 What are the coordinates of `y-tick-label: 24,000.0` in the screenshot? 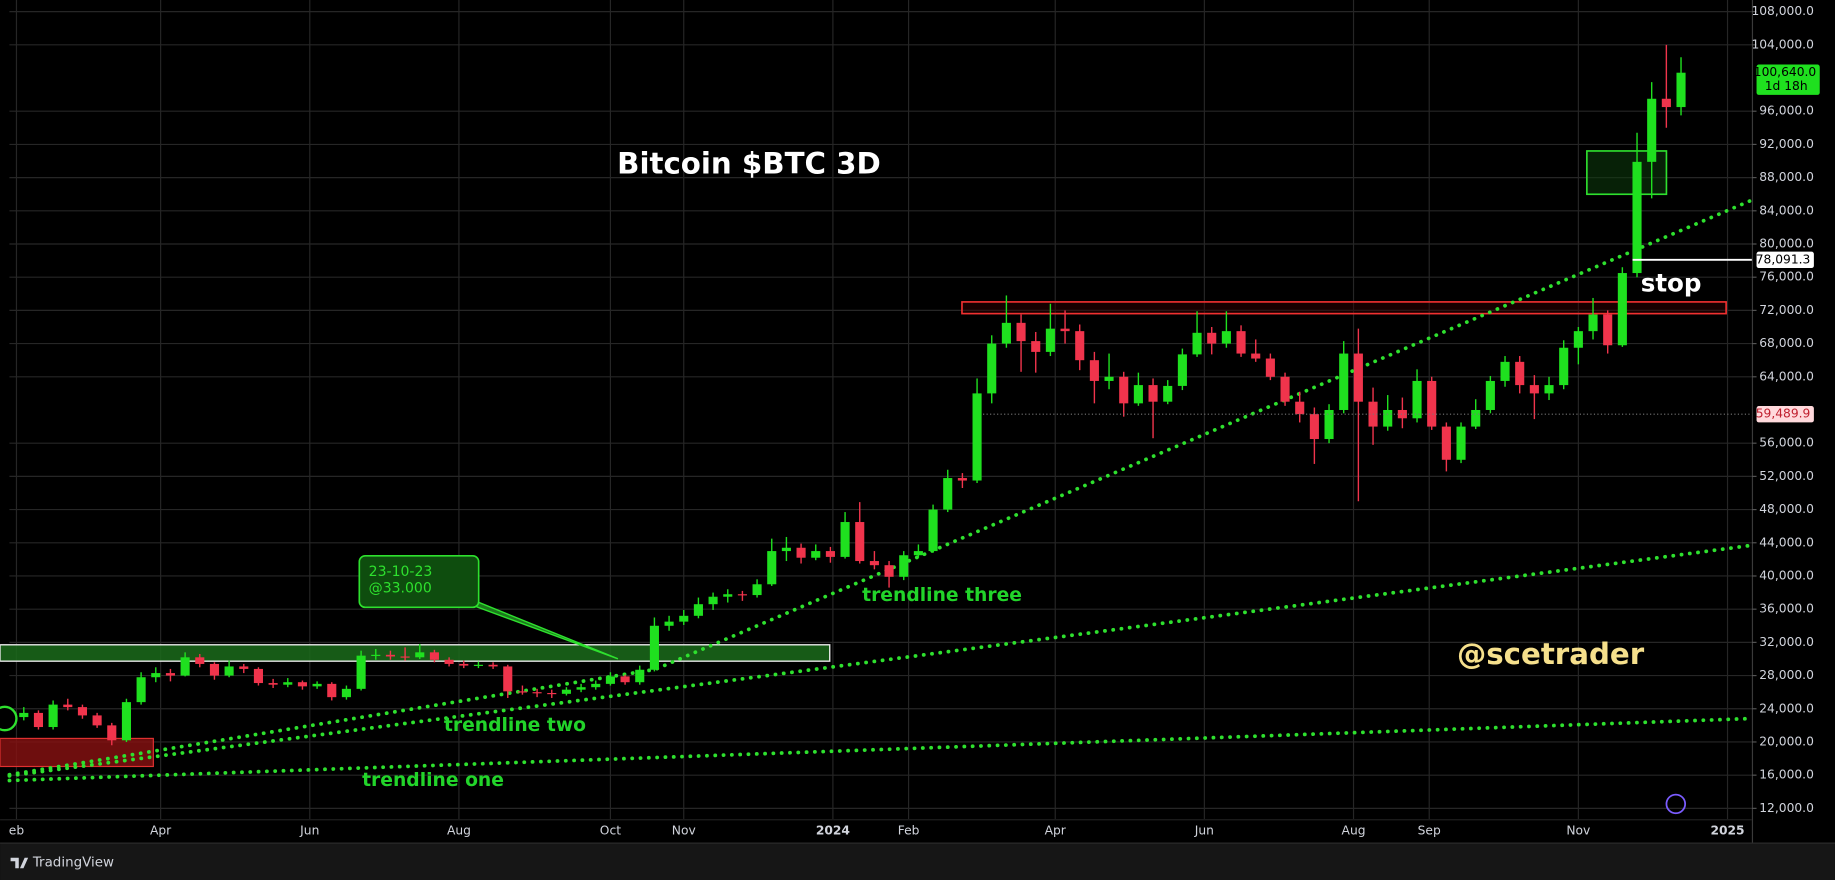 It's located at (1786, 708).